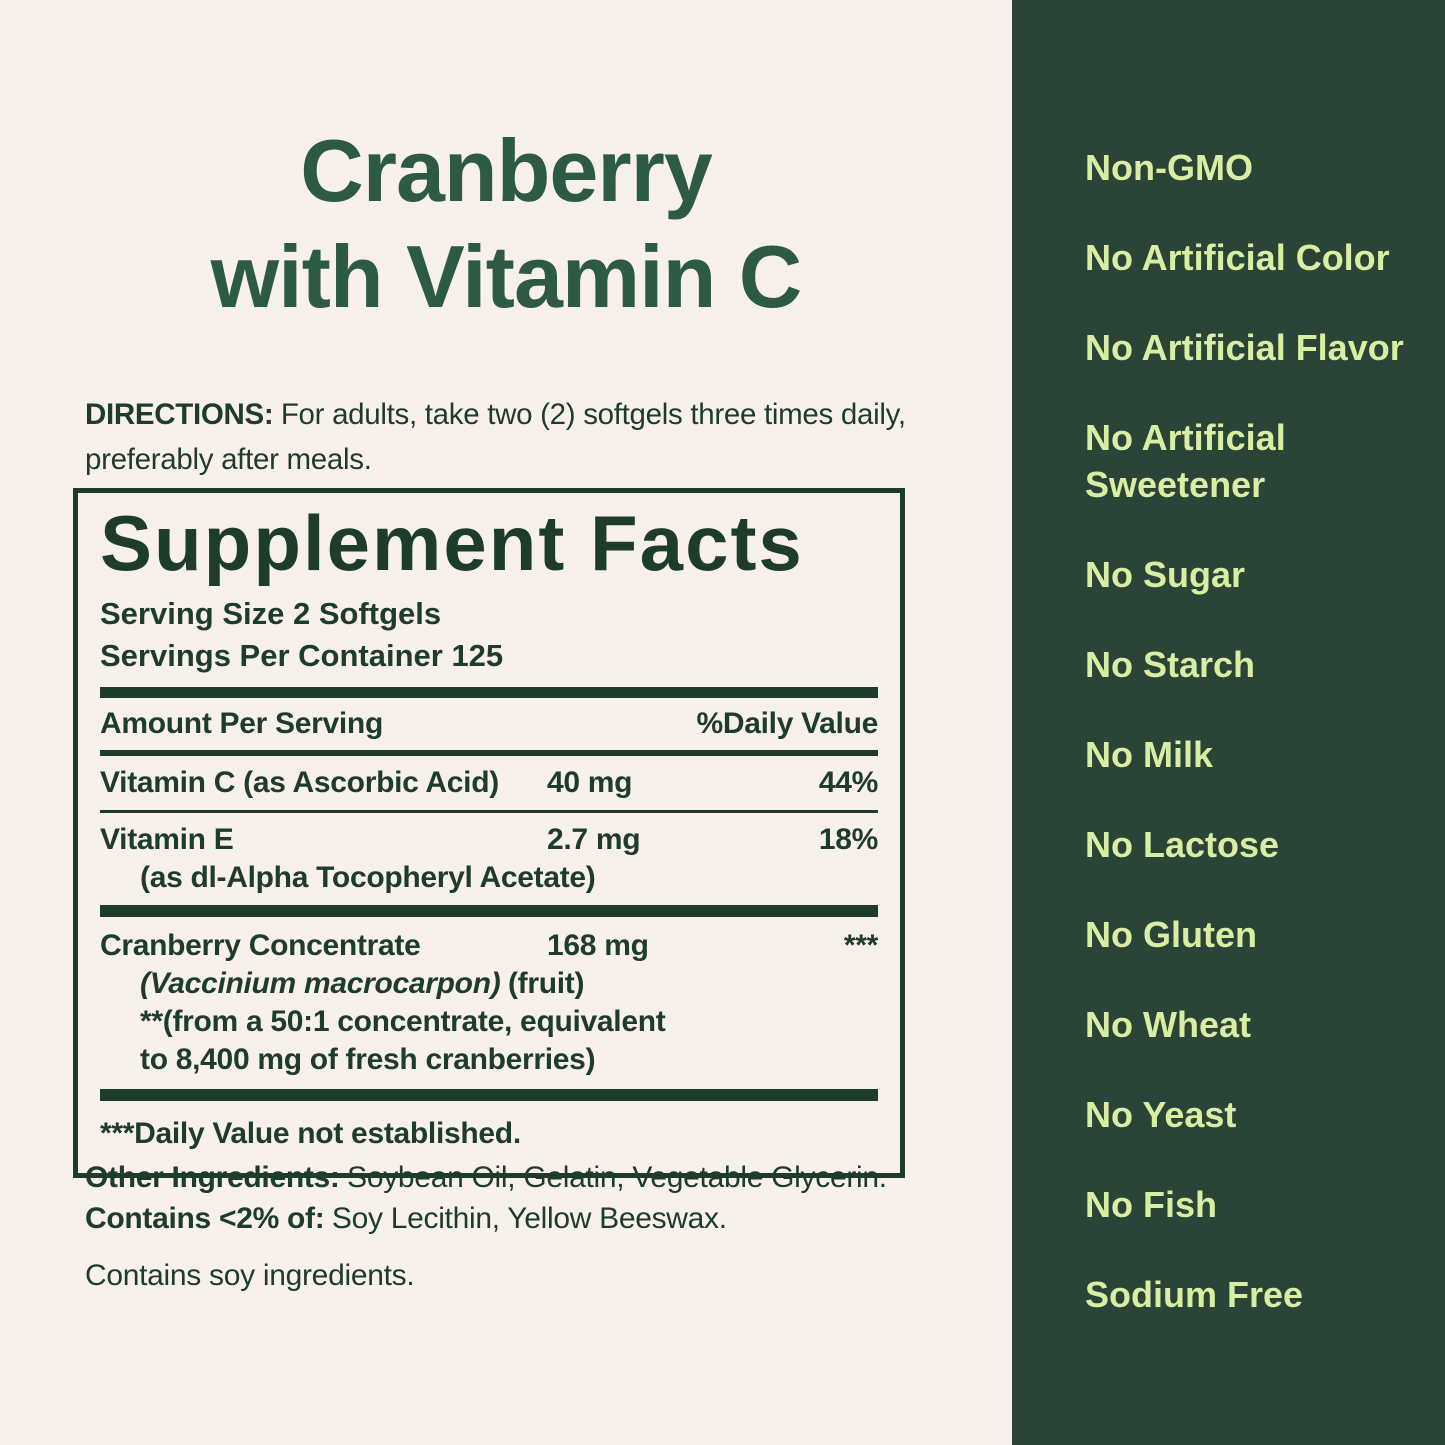 Image resolution: width=1445 pixels, height=1445 pixels. Describe the element at coordinates (403, 1021) in the screenshot. I see `nutrient-detail-line2: **(from a 50:1 concentrate, equivalent` at that location.